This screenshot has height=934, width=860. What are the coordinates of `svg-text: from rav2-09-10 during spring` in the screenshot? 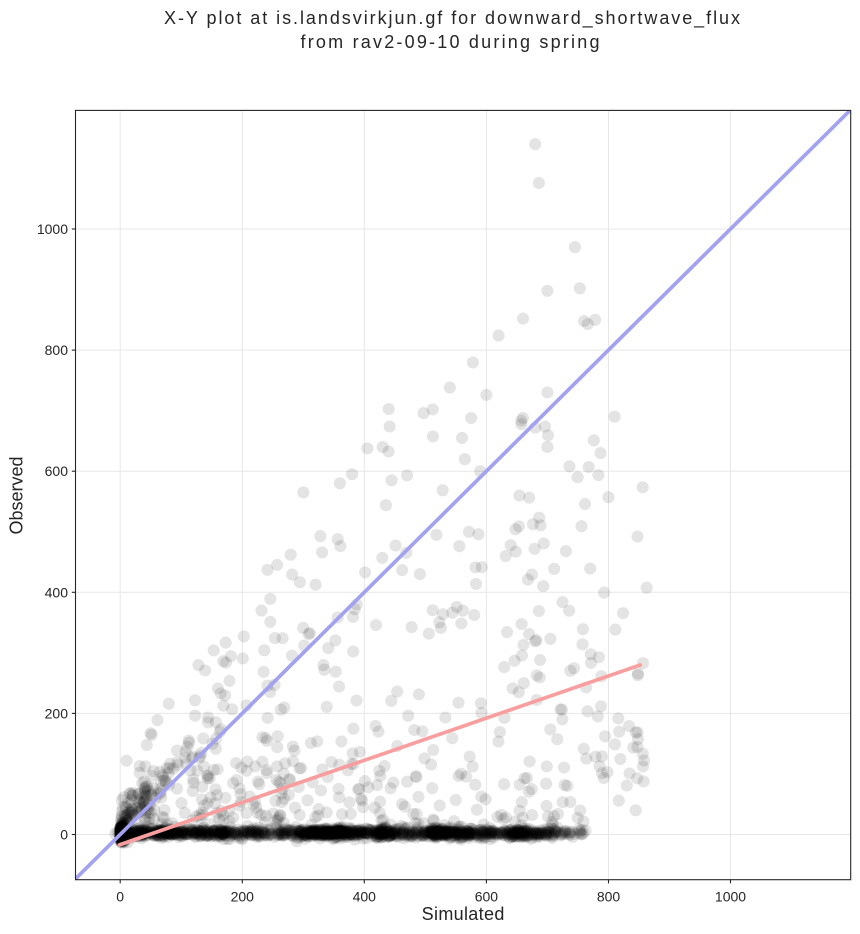 It's located at (450, 42).